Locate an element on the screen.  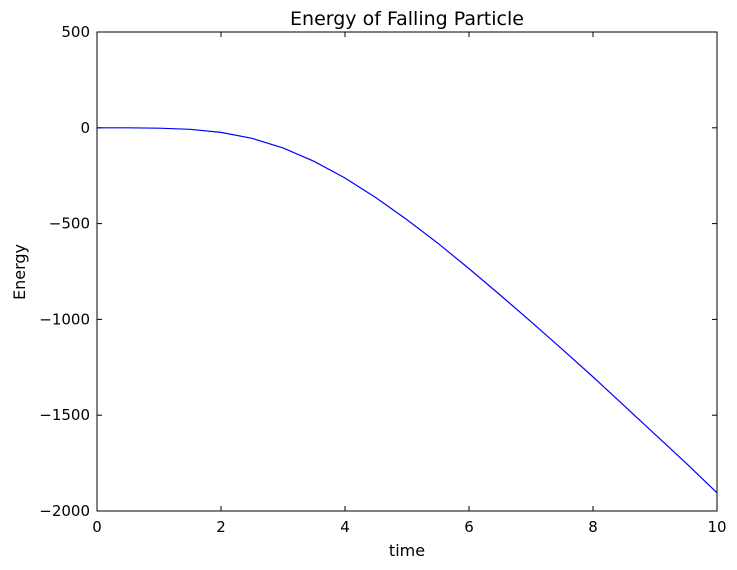
x-tick-label: 10 is located at coordinates (716, 527).